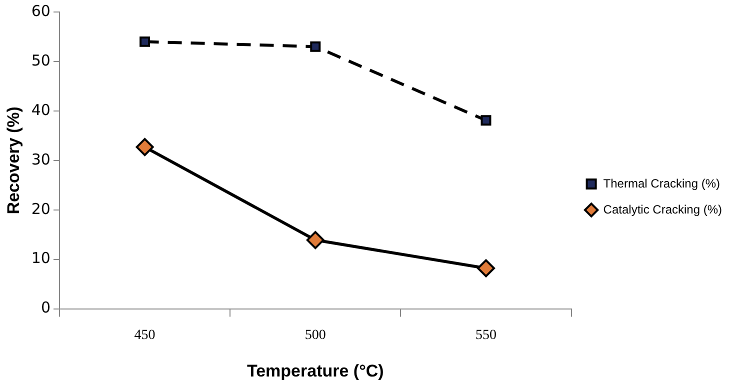  What do you see at coordinates (40, 258) in the screenshot?
I see `y-tick-label: 10` at bounding box center [40, 258].